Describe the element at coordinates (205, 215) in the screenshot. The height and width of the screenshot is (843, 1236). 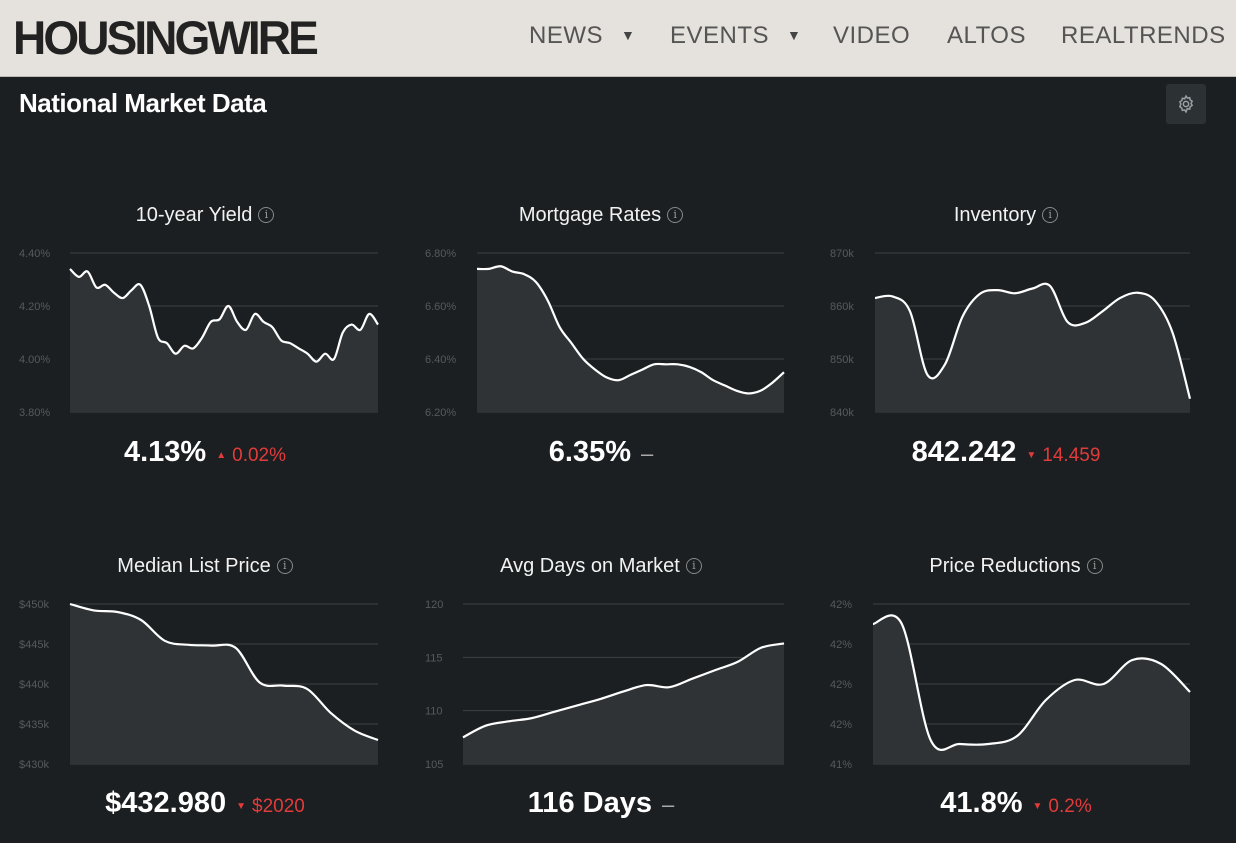
I see `card-title: 10-year Yield i` at that location.